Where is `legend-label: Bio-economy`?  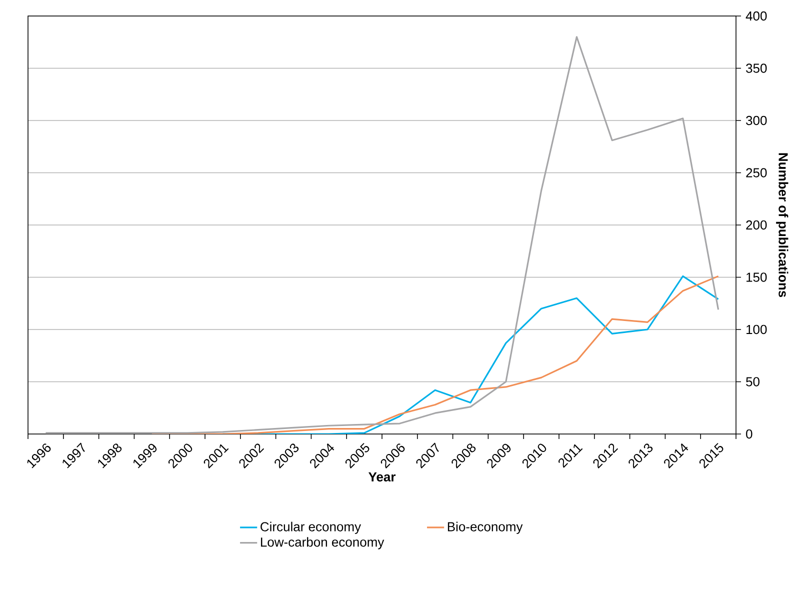
legend-label: Bio-economy is located at coordinates (485, 528).